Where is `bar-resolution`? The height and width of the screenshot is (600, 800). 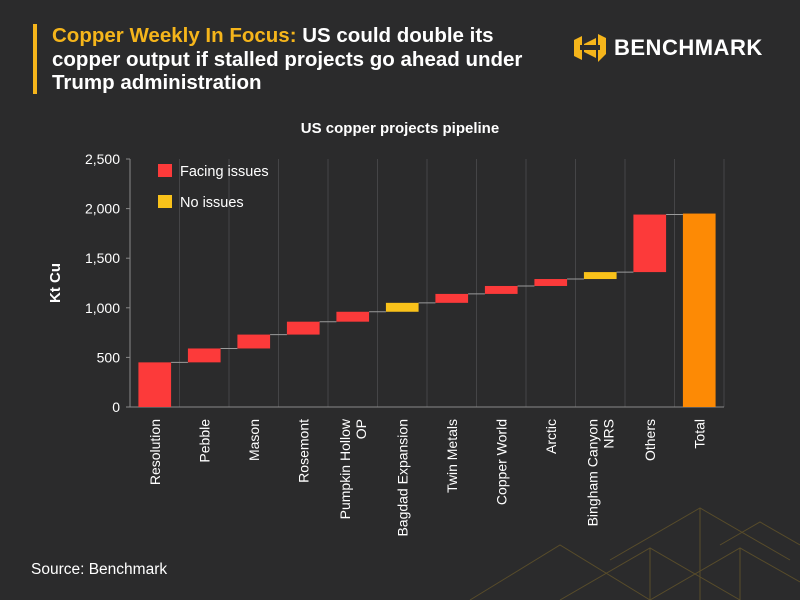
bar-resolution is located at coordinates (155, 384).